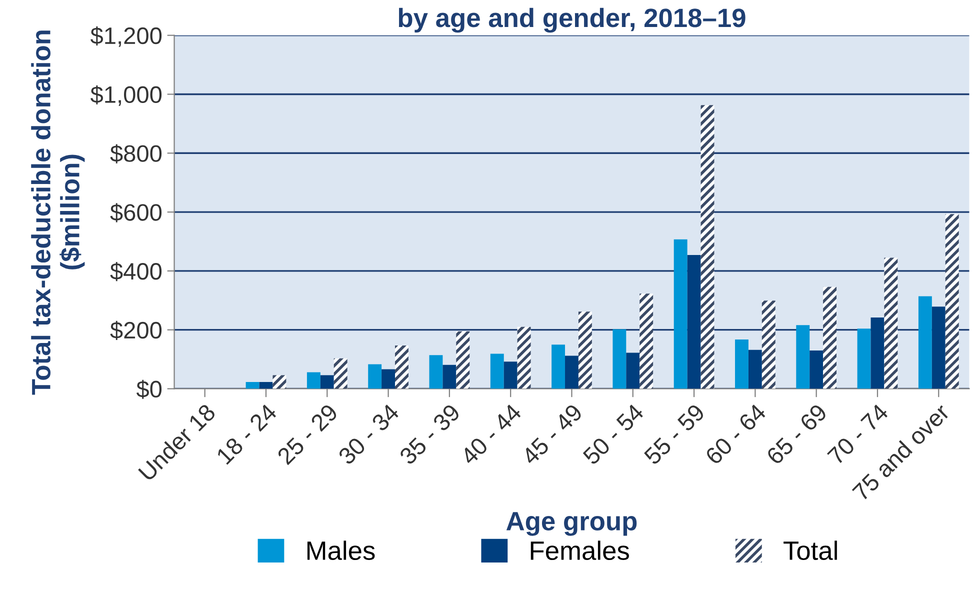 The height and width of the screenshot is (589, 979). I want to click on y-tick-label: $400, so click(136, 272).